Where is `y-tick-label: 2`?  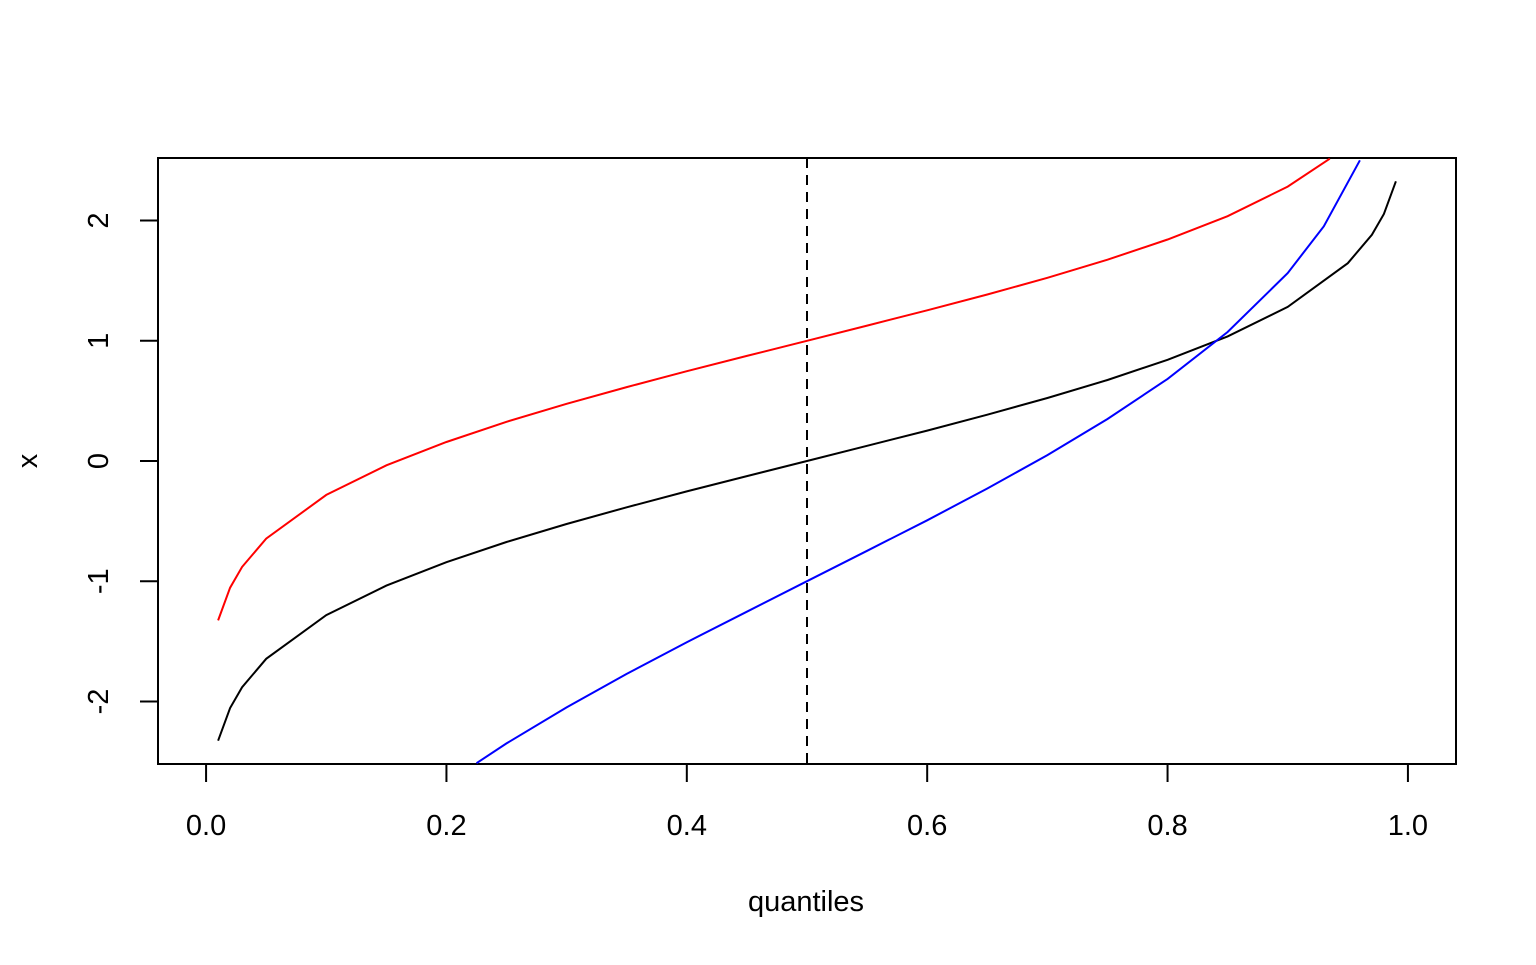 y-tick-label: 2 is located at coordinates (99, 220).